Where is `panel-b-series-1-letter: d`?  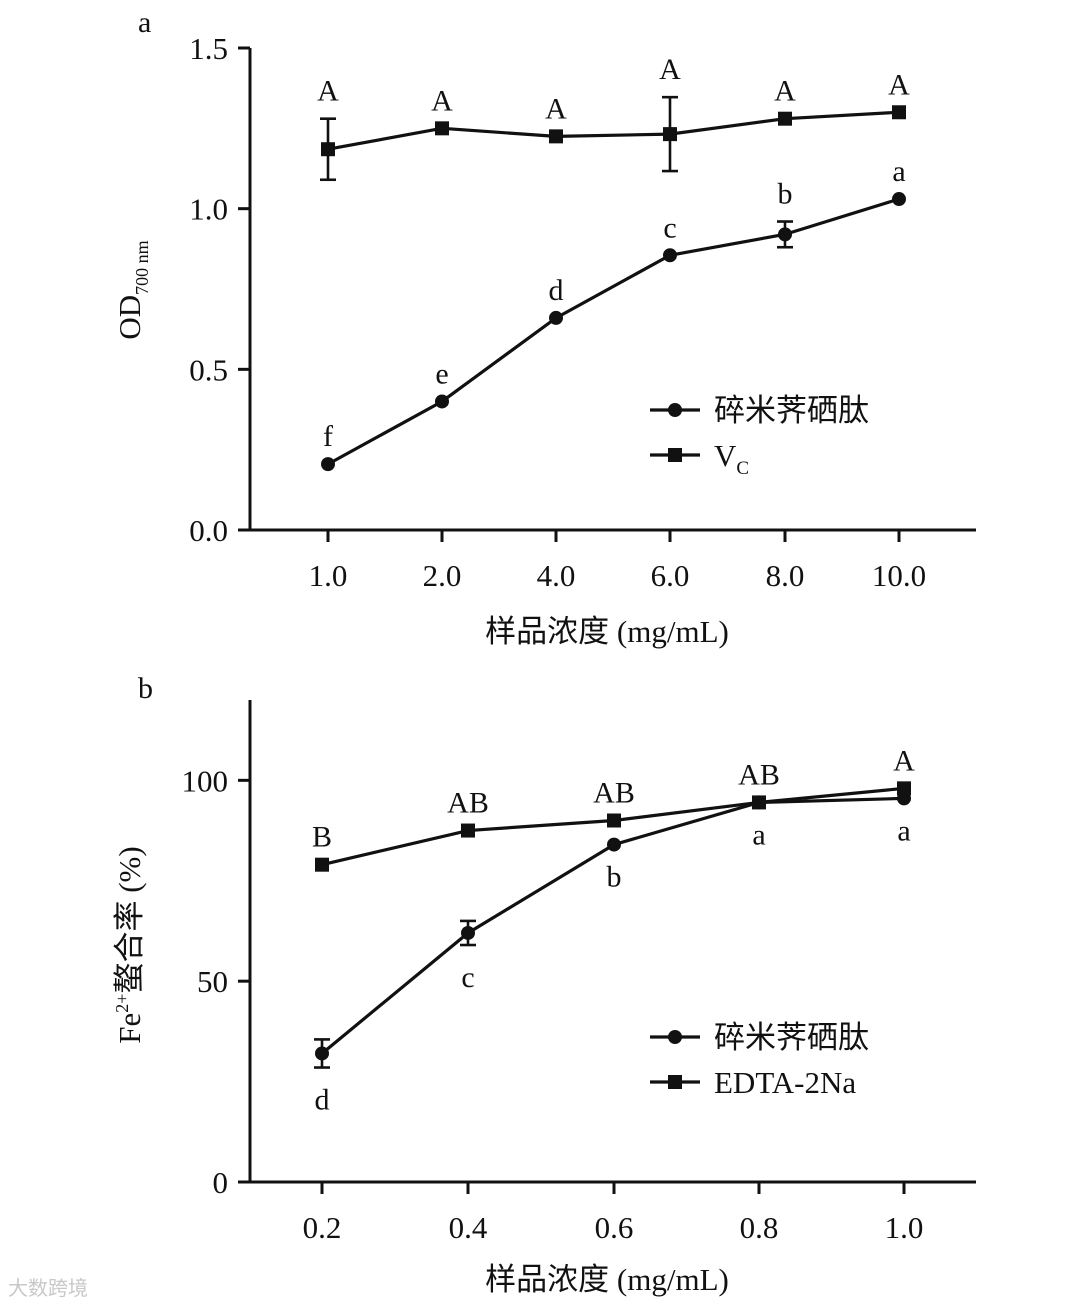 panel-b-series-1-letter: d is located at coordinates (322, 1100).